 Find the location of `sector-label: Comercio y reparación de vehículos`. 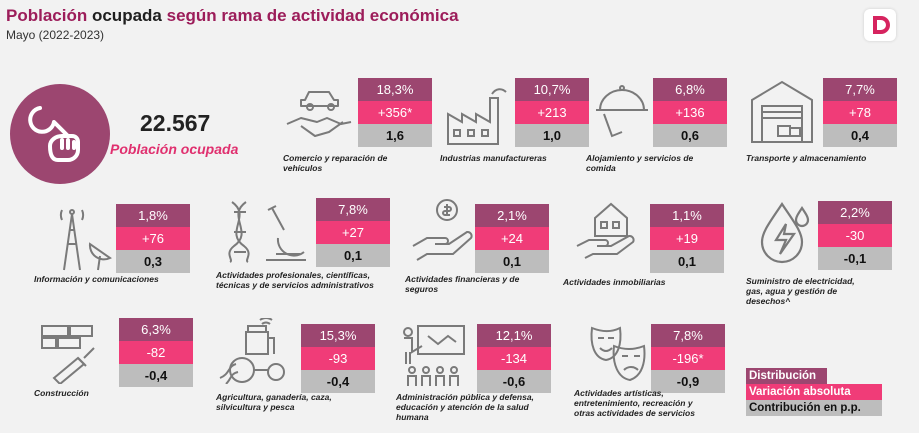

sector-label: Comercio y reparación de vehículos is located at coordinates (335, 163).